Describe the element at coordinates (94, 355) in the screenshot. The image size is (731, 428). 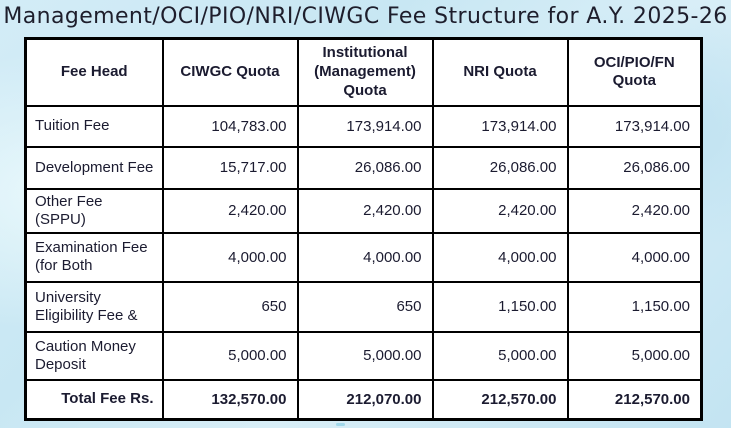
I see `fee-head-label: Caution Money Deposit` at that location.